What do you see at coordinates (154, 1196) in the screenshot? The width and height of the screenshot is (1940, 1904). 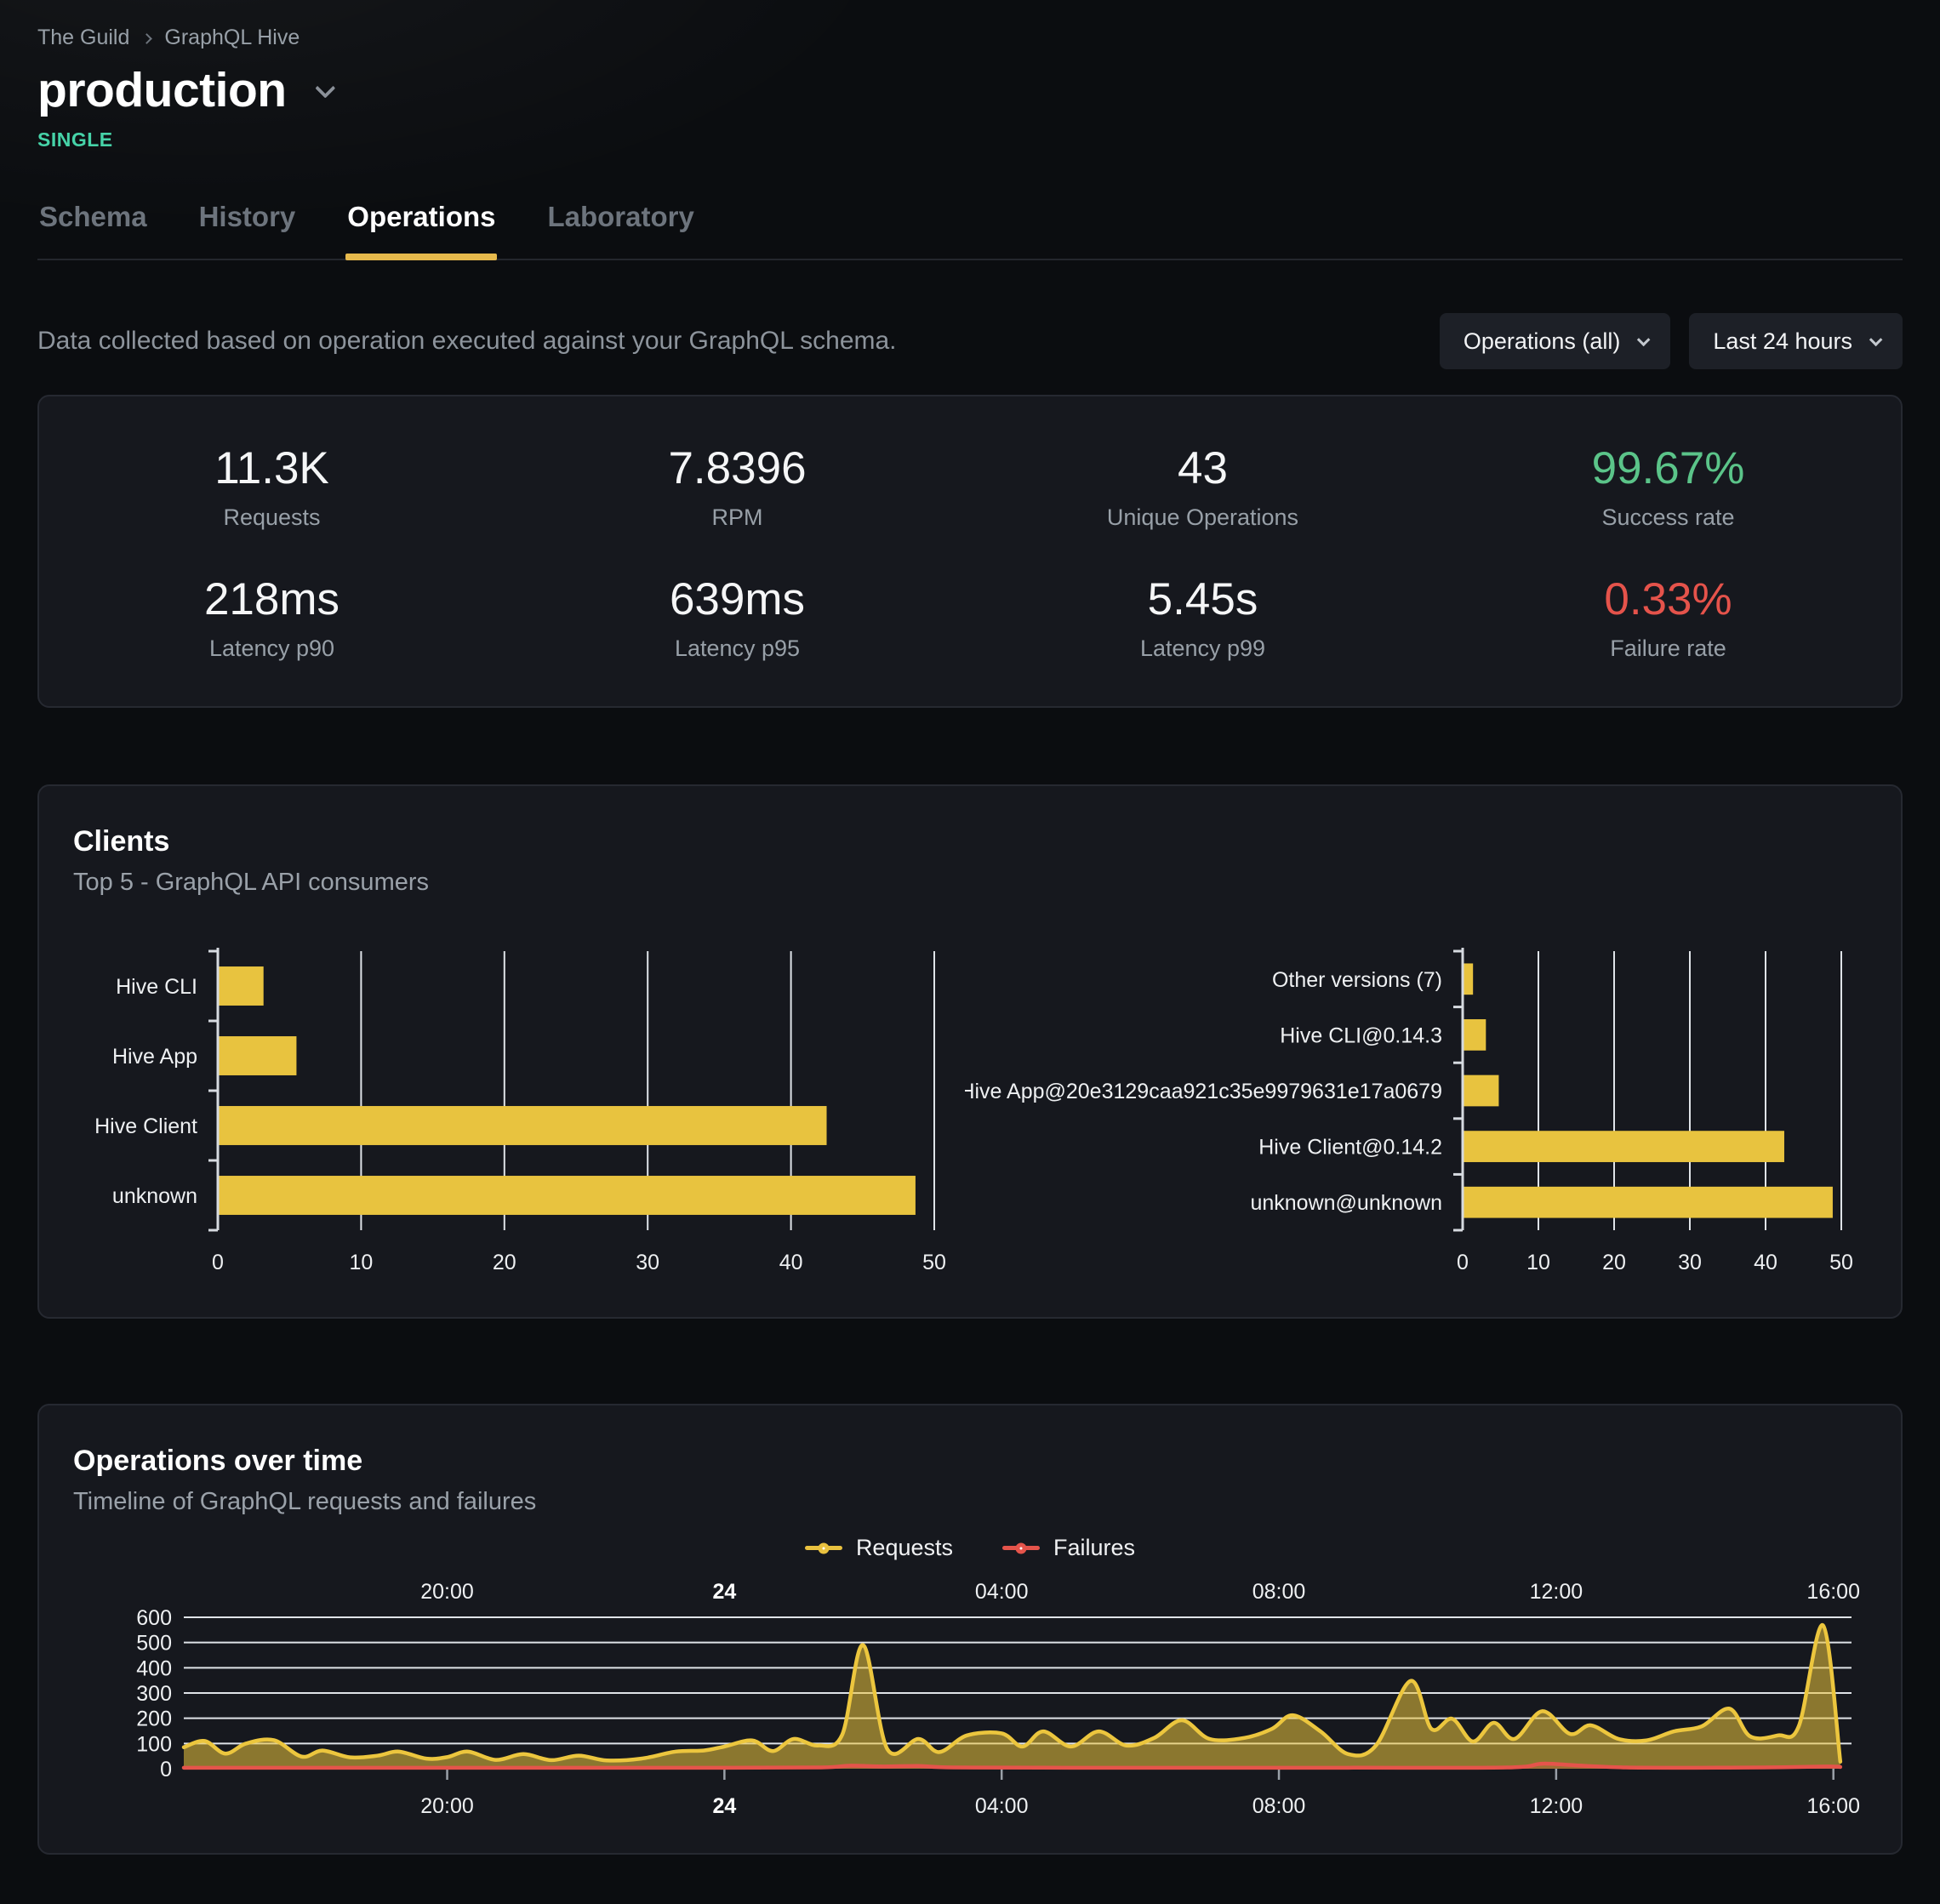 I see `svg-text: unknown` at bounding box center [154, 1196].